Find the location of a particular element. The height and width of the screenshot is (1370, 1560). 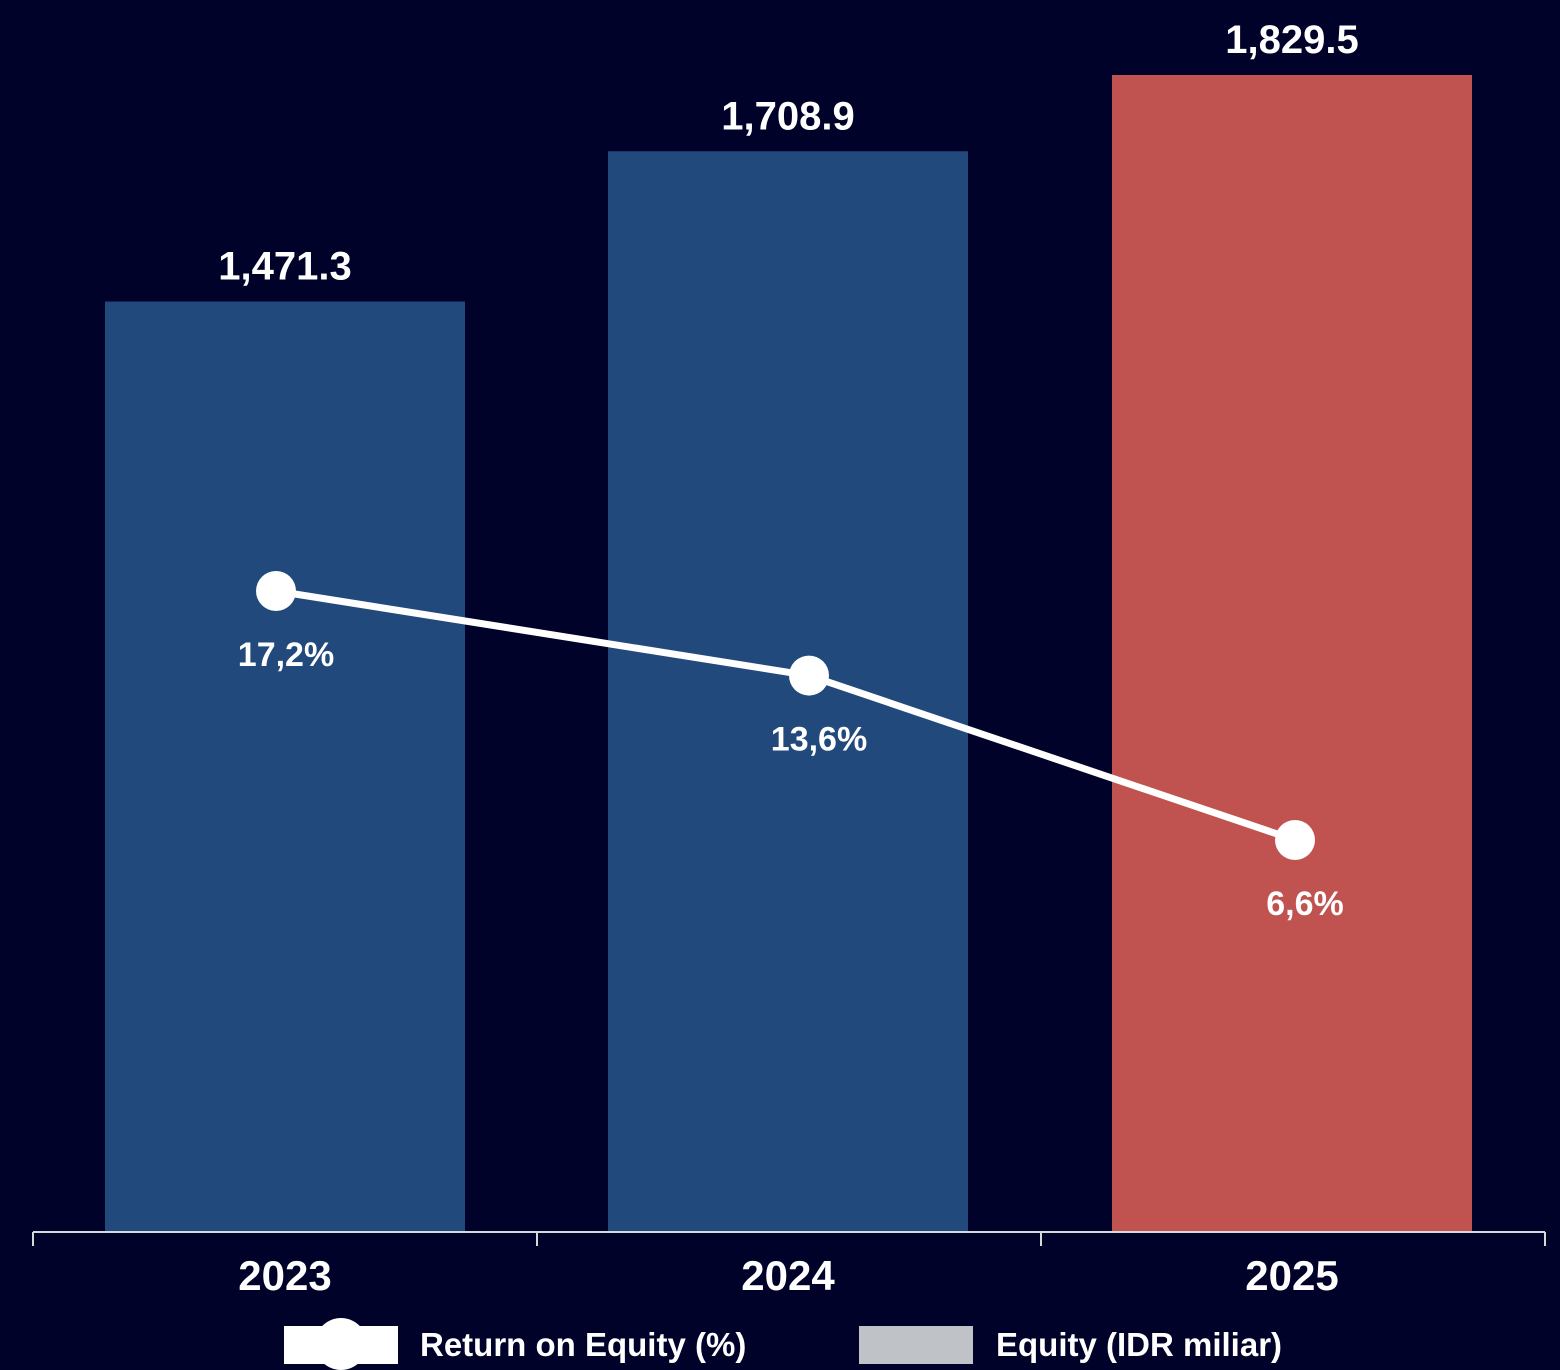

legend-equity-label: Equity (IDR miliar) is located at coordinates (1139, 1344).